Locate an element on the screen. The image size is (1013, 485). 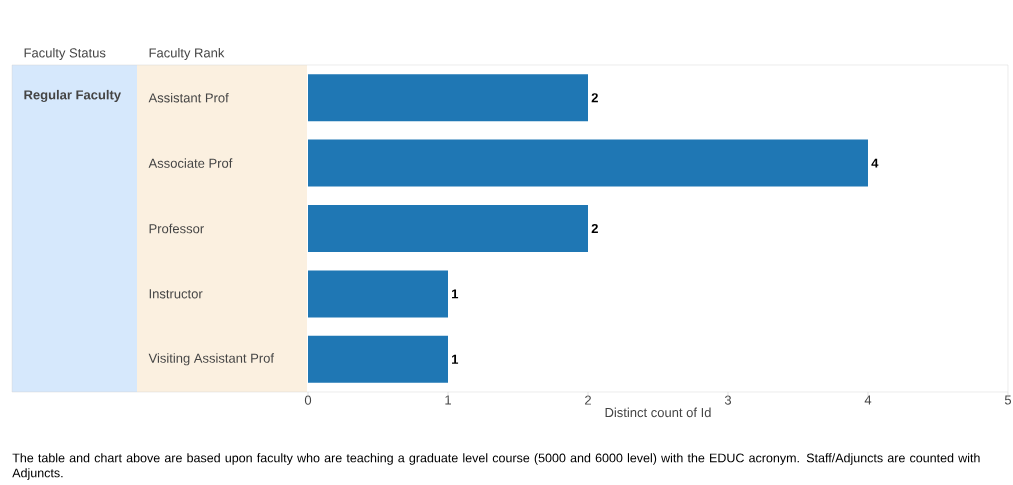
y-tick-label: Instructor is located at coordinates (176, 294).